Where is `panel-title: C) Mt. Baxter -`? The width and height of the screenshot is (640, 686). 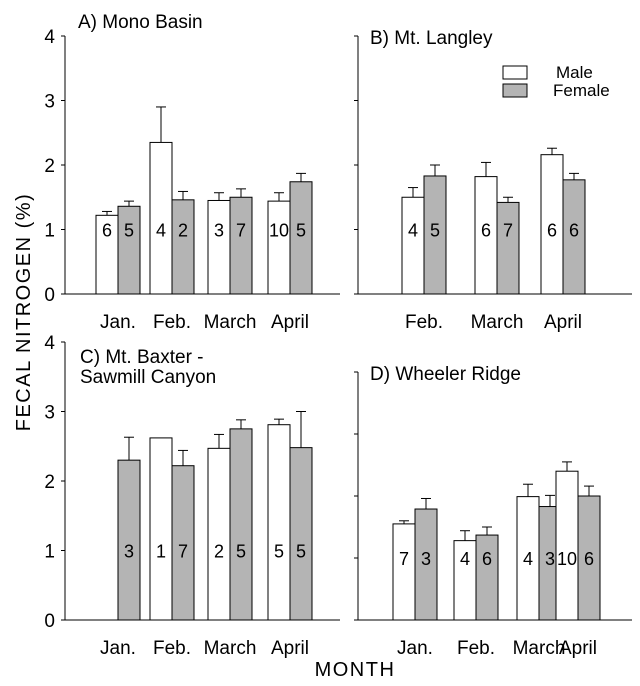
panel-title: C) Mt. Baxter - is located at coordinates (142, 357).